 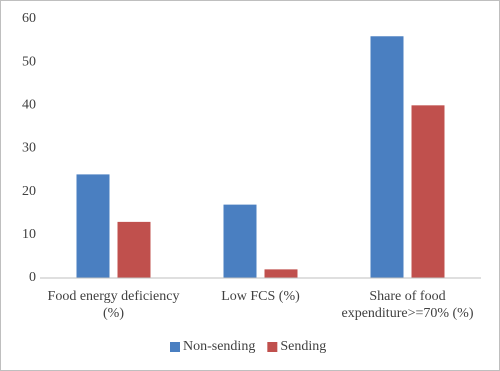 What do you see at coordinates (407, 305) in the screenshot?
I see `x-tick-label: Share of food expenditure>=70% (%)` at bounding box center [407, 305].